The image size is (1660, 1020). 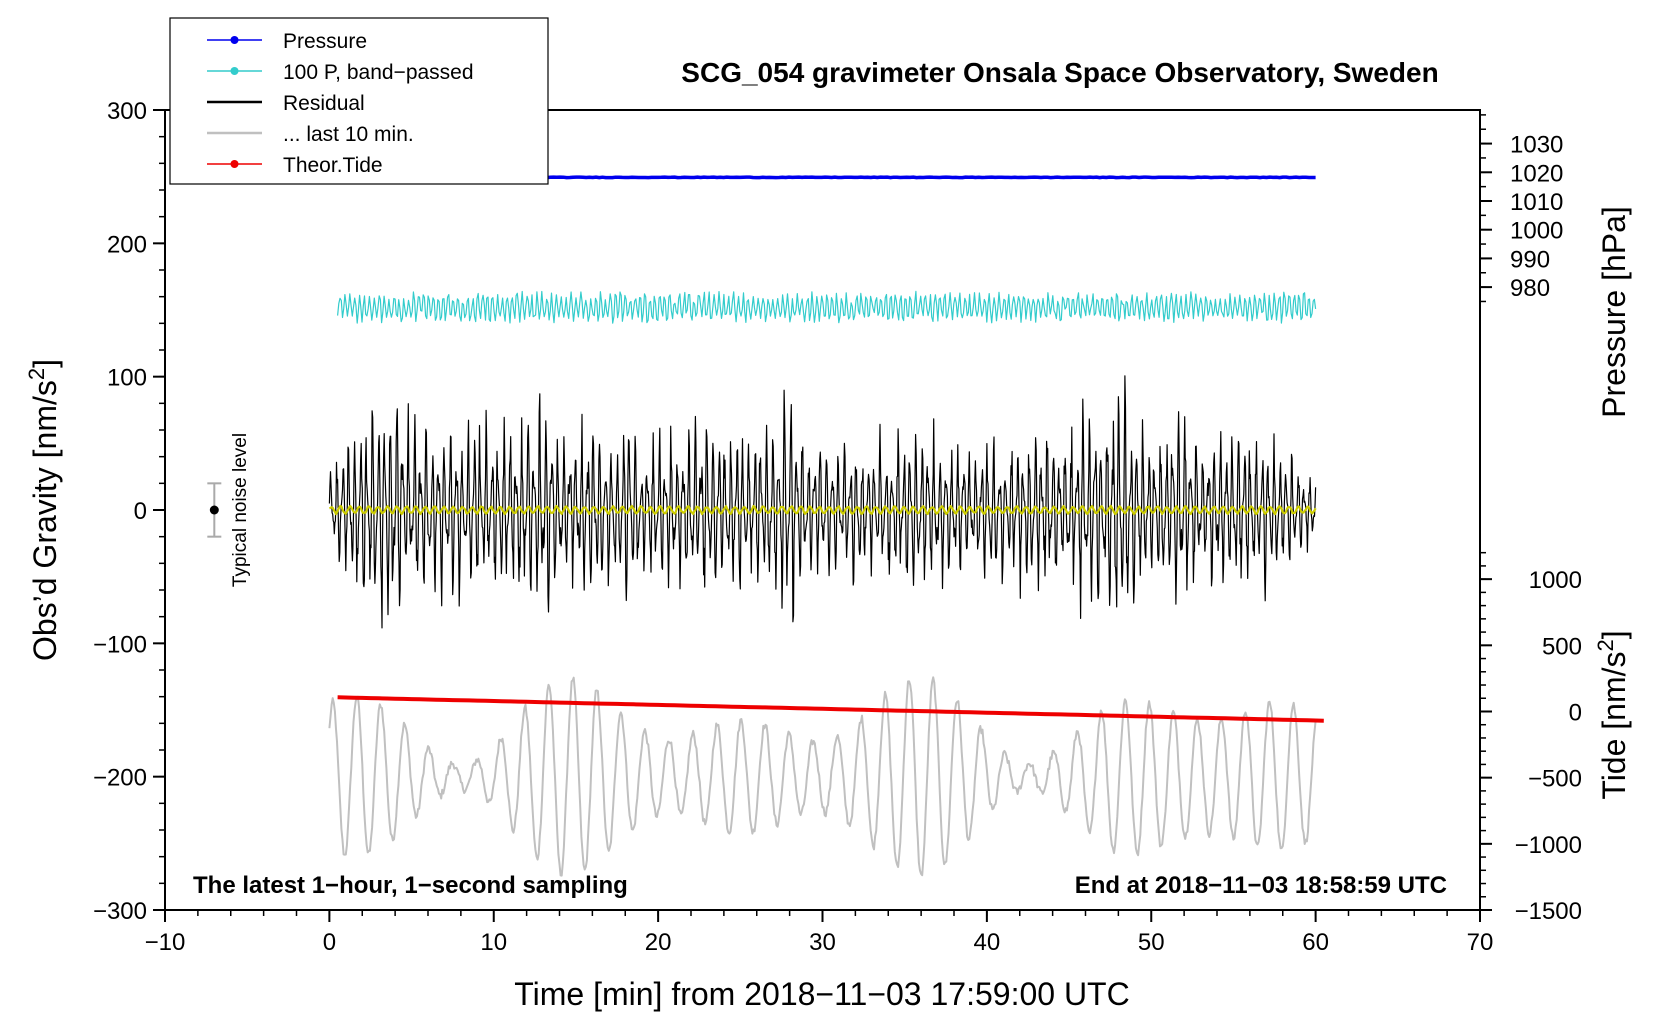 I want to click on x-tick-label: 60, so click(x=1315, y=942).